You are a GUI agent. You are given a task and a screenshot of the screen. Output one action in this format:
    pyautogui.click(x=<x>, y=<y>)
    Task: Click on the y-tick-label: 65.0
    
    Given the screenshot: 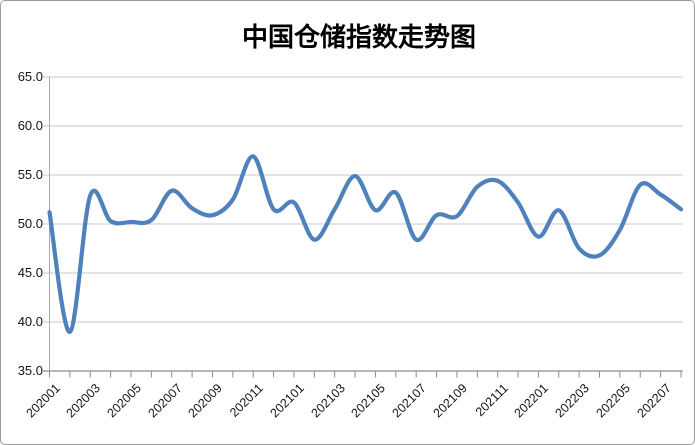 What is the action you would take?
    pyautogui.click(x=30, y=76)
    